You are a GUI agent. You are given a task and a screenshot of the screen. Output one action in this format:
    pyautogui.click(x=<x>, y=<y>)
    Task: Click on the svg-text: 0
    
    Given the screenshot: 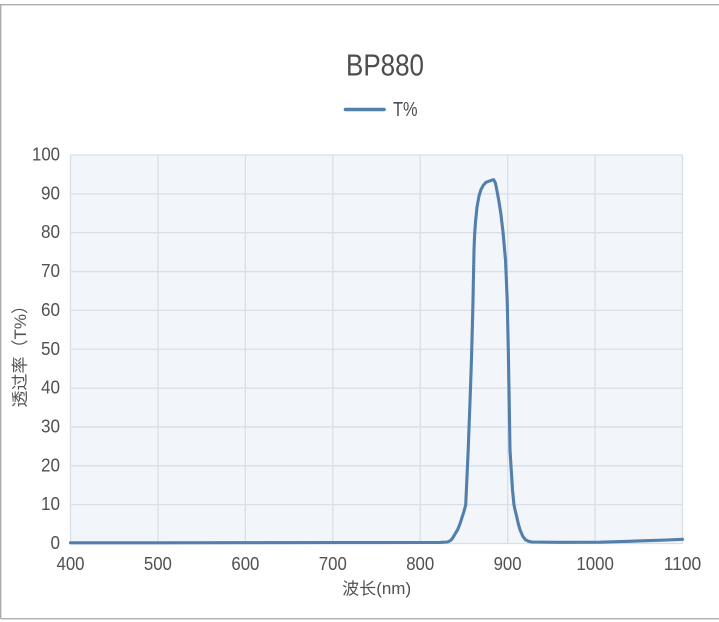 What is the action you would take?
    pyautogui.click(x=56, y=543)
    